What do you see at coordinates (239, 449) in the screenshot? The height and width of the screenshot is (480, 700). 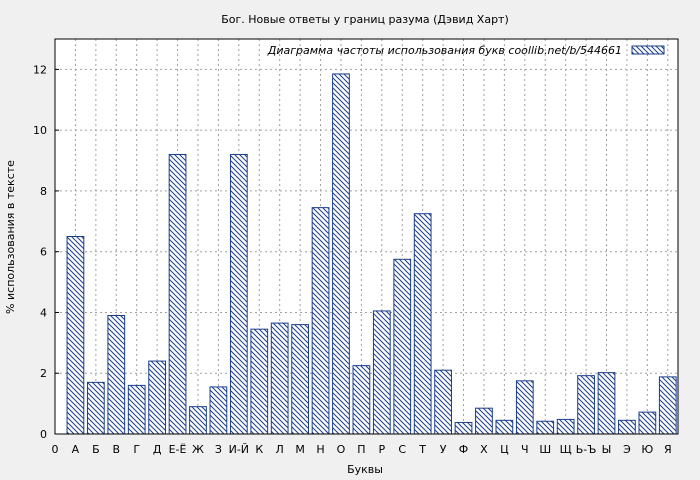 I see `x-tick-label: И-Й` at bounding box center [239, 449].